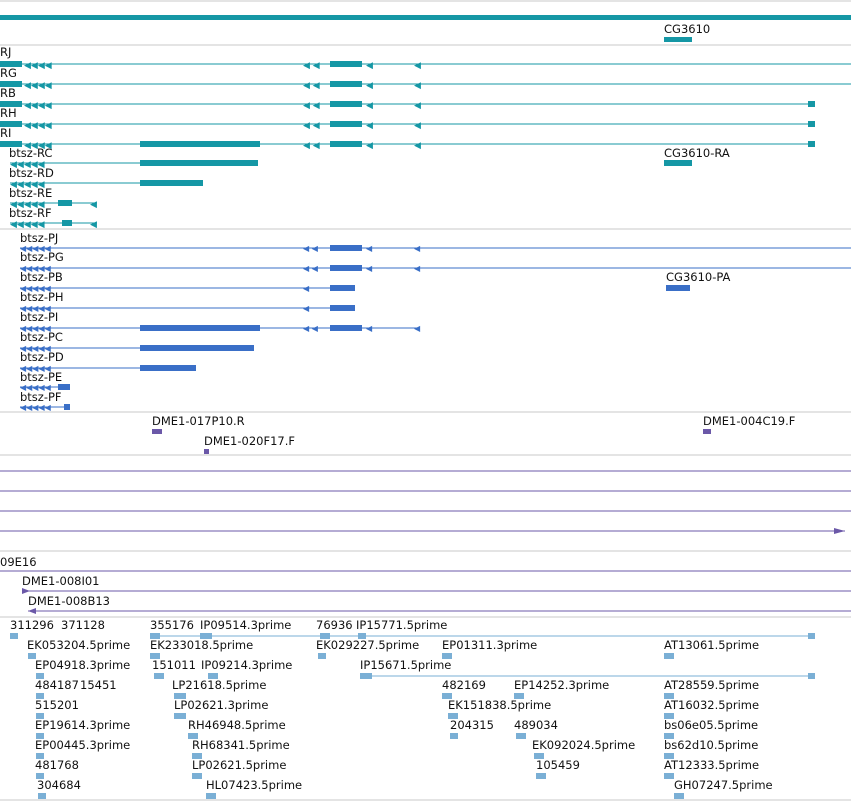 The height and width of the screenshot is (801, 851). What do you see at coordinates (30, 213) in the screenshot?
I see `transcript-label-btsz-rf: btsz-RF` at bounding box center [30, 213].